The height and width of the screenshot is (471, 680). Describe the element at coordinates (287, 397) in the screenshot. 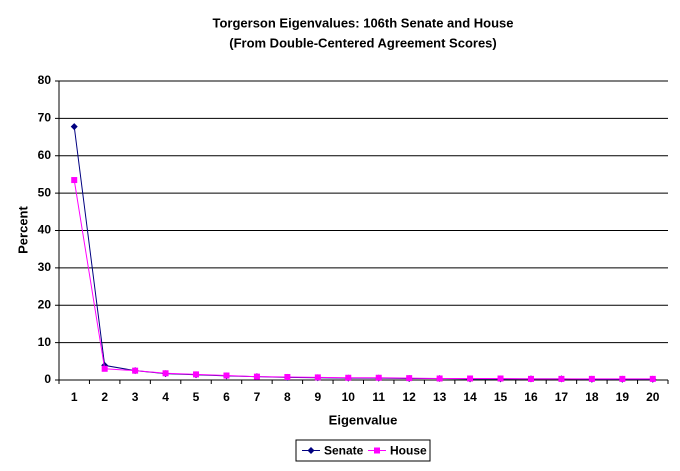

I see `x-tick-label: 8` at that location.